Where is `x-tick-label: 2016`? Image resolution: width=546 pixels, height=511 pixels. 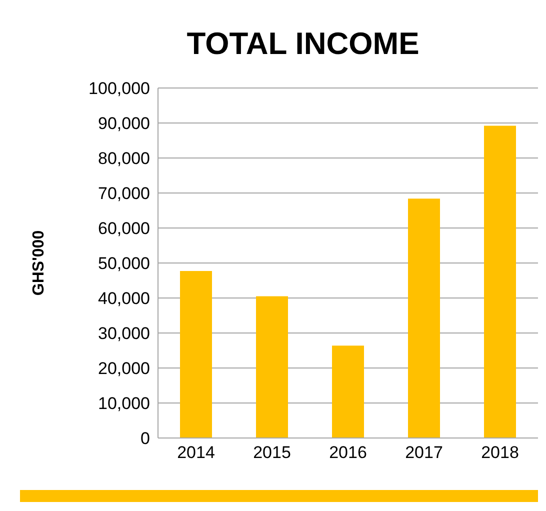 x-tick-label: 2016 is located at coordinates (348, 452).